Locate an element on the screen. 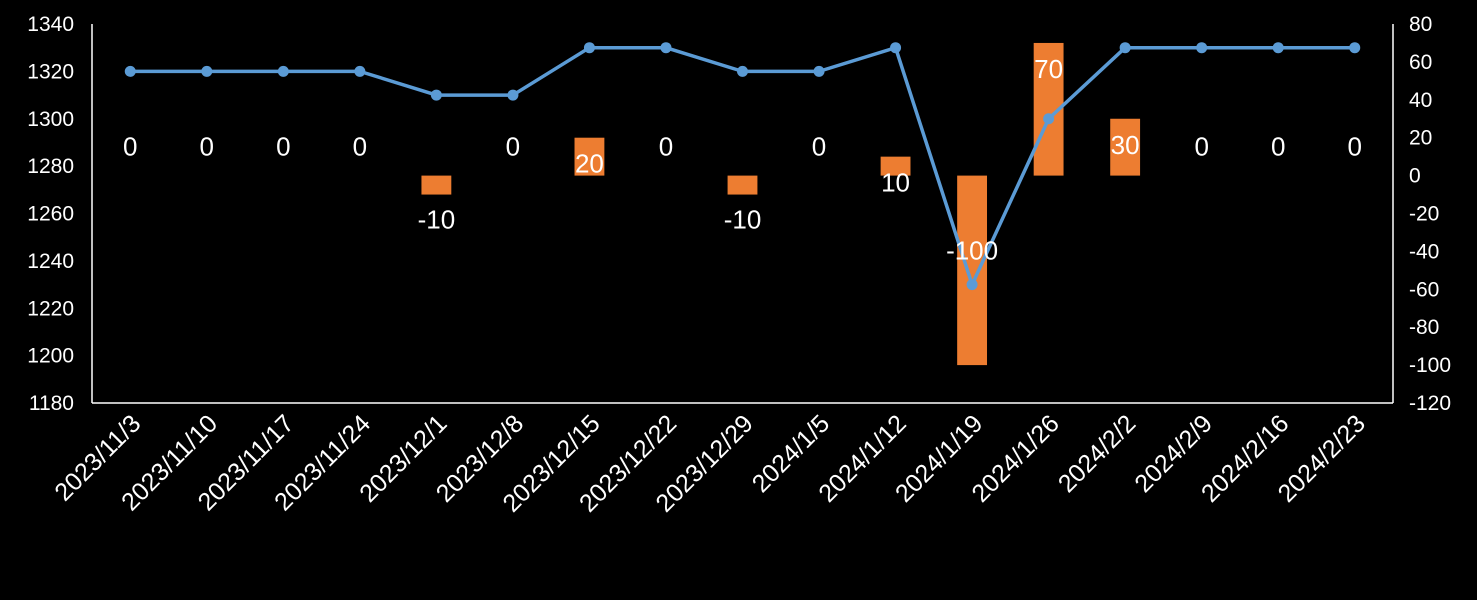  right-tick-label: 0 is located at coordinates (1415, 176).